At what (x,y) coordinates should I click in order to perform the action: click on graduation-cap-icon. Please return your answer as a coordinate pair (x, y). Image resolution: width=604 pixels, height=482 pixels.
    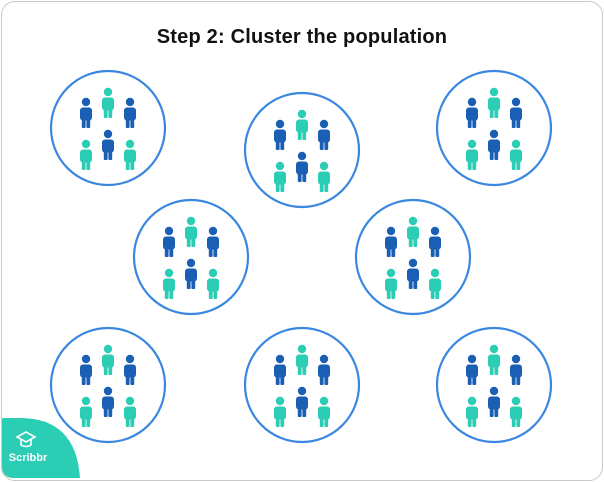
    Looking at the image, I should click on (26, 439).